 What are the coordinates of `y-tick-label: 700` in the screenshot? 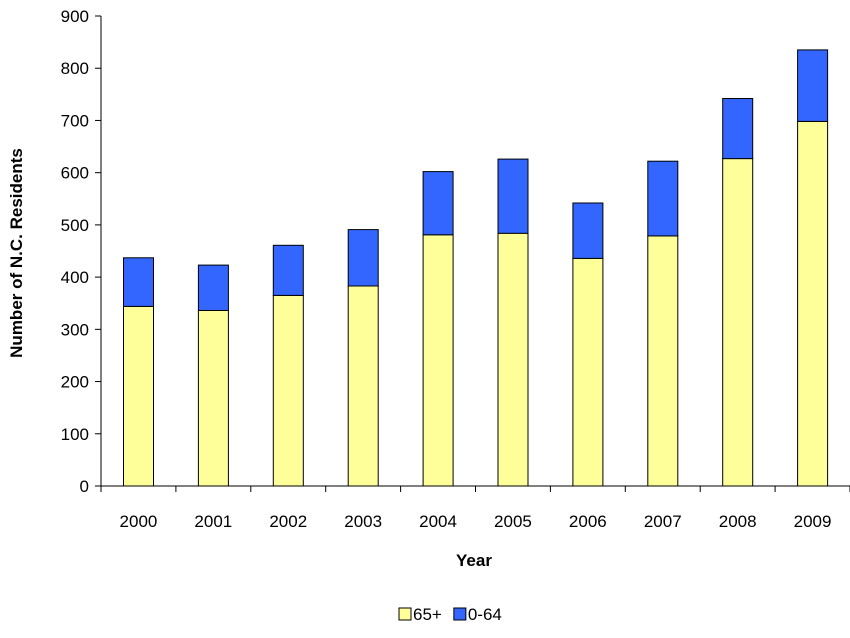 It's located at (75, 120).